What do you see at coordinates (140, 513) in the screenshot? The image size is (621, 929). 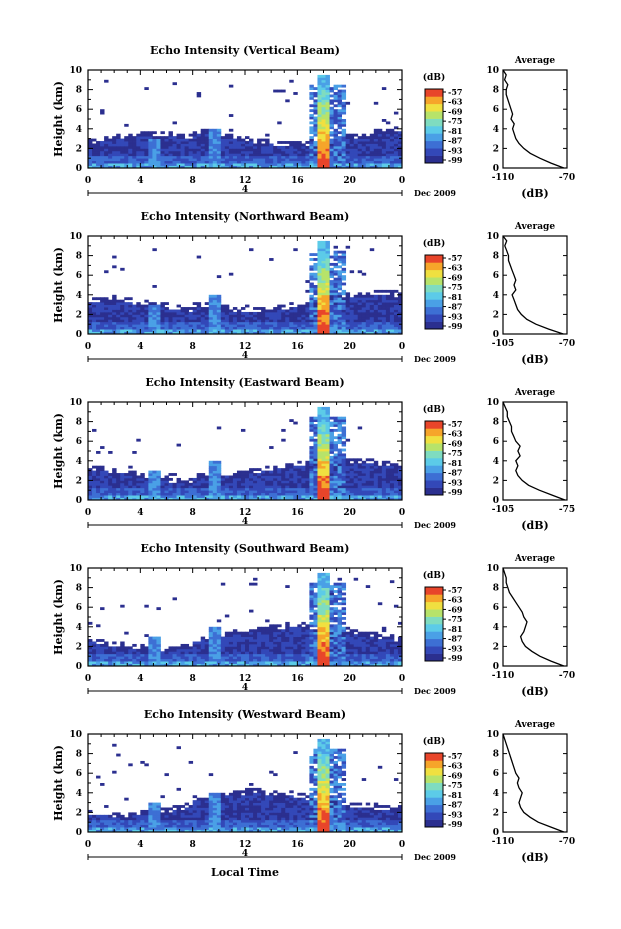 I see `x-tick-label: 4` at bounding box center [140, 513].